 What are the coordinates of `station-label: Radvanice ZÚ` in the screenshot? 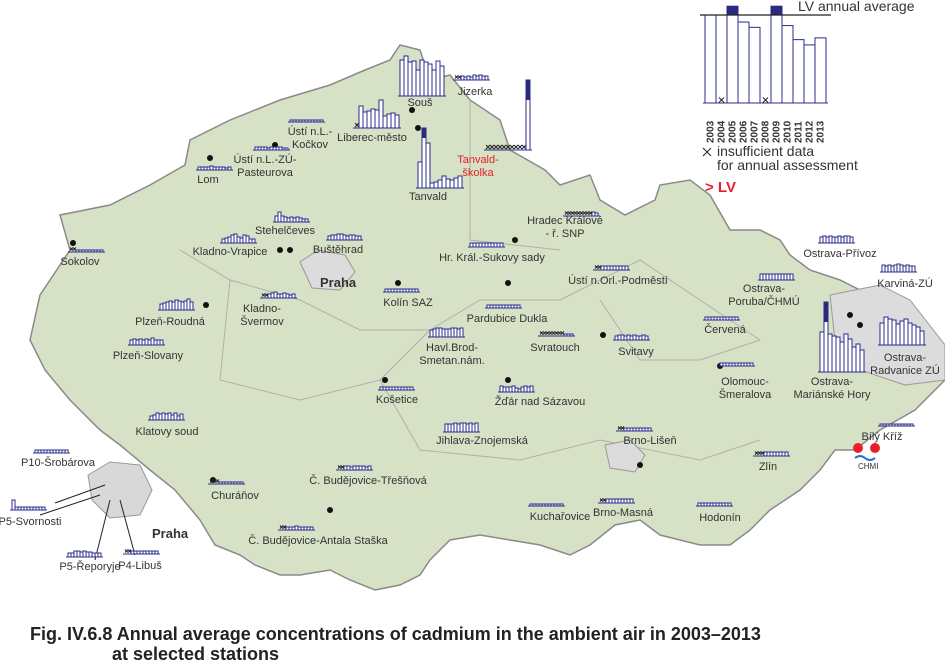 It's located at (905, 370).